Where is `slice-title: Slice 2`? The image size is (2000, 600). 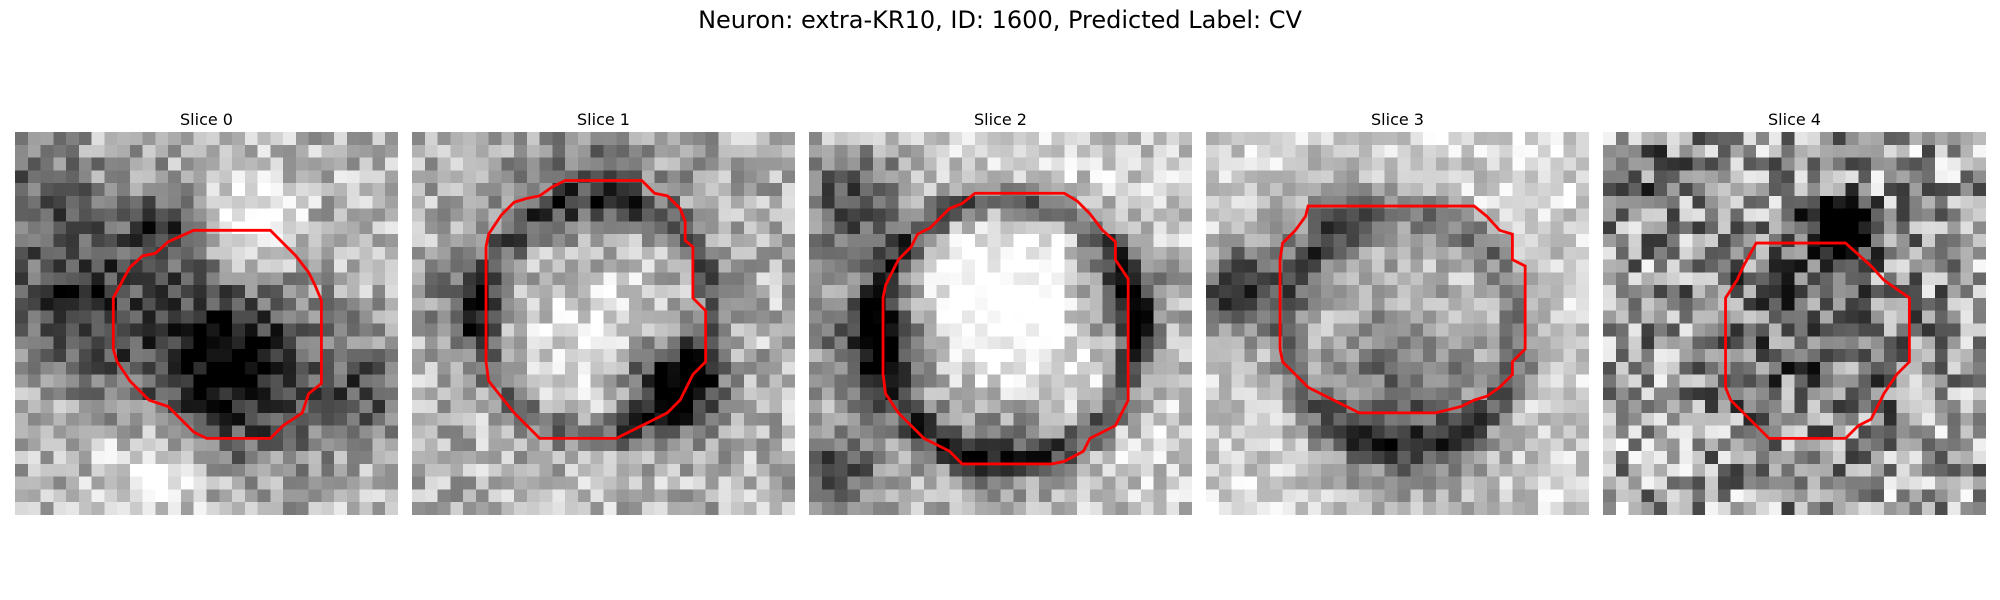
slice-title: Slice 2 is located at coordinates (1000, 119).